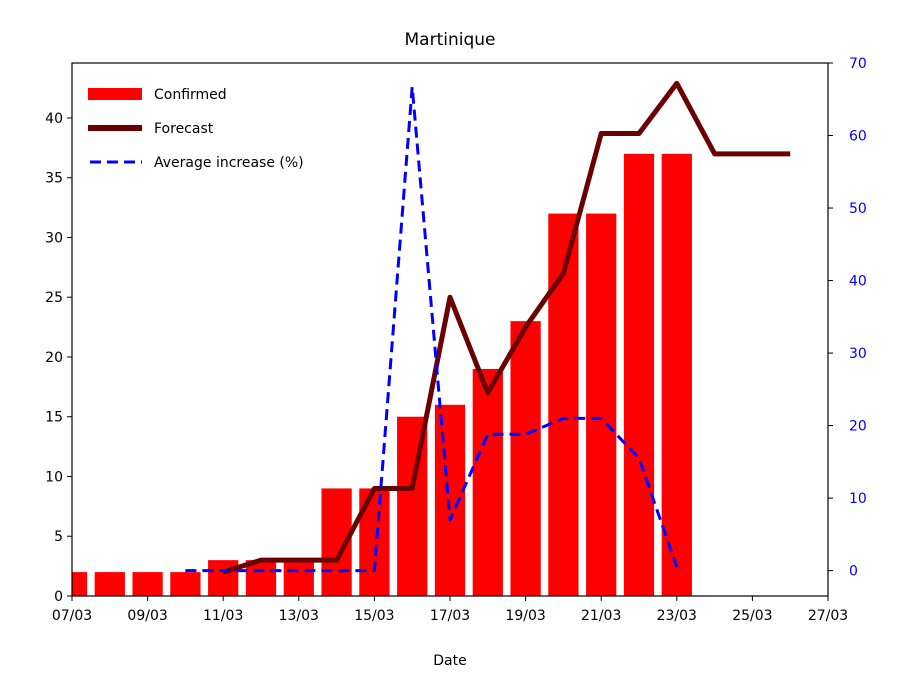 The height and width of the screenshot is (700, 900). What do you see at coordinates (752, 616) in the screenshot?
I see `x-tick-label: 25/03` at bounding box center [752, 616].